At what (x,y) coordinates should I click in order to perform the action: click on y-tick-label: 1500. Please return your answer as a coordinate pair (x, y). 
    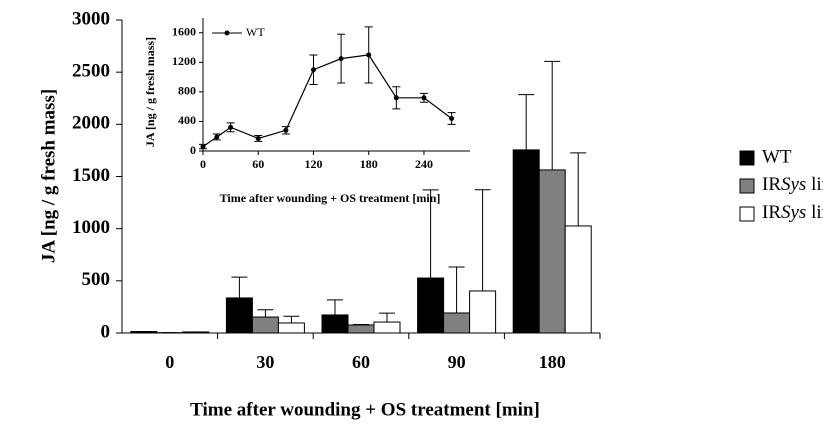
    Looking at the image, I should click on (91, 175).